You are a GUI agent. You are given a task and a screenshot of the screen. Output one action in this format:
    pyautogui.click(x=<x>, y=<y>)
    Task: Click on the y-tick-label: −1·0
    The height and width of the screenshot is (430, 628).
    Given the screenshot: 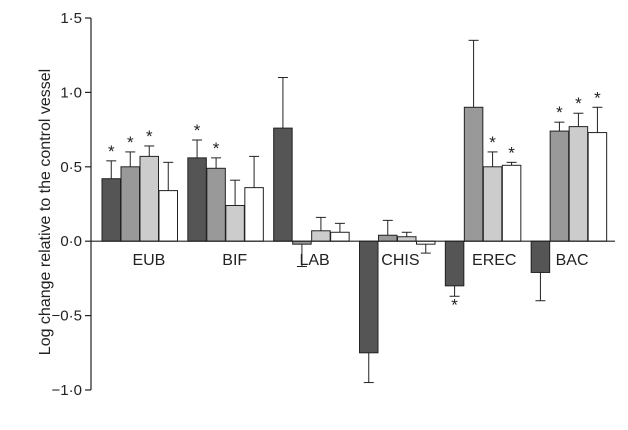 What is the action you would take?
    pyautogui.click(x=67, y=390)
    